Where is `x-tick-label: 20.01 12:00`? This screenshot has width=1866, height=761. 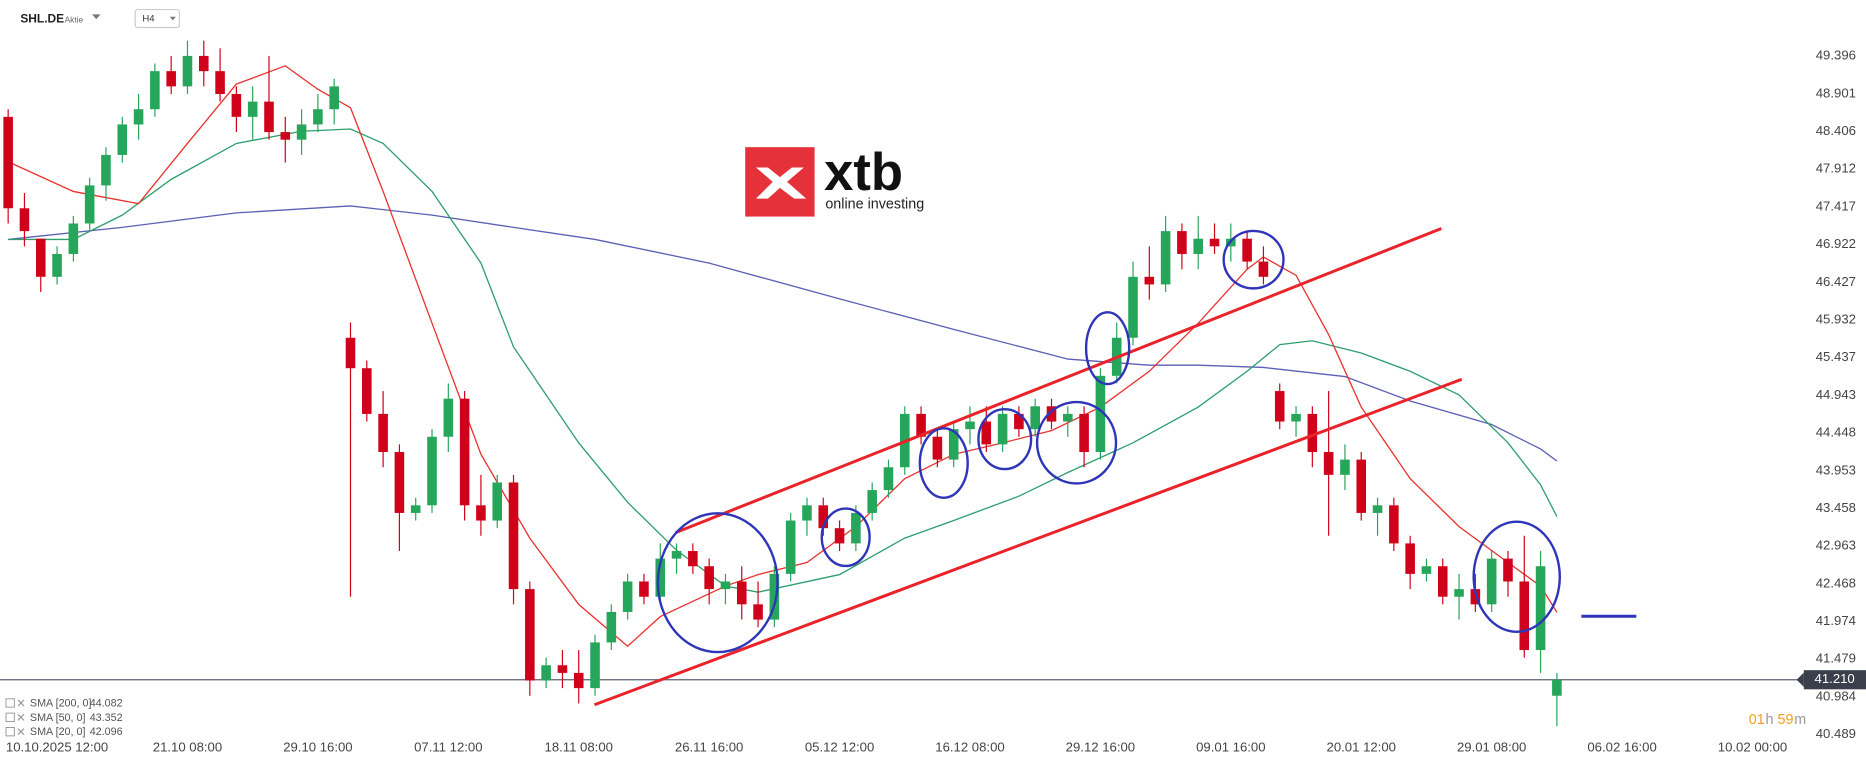 x-tick-label: 20.01 12:00 is located at coordinates (1361, 746).